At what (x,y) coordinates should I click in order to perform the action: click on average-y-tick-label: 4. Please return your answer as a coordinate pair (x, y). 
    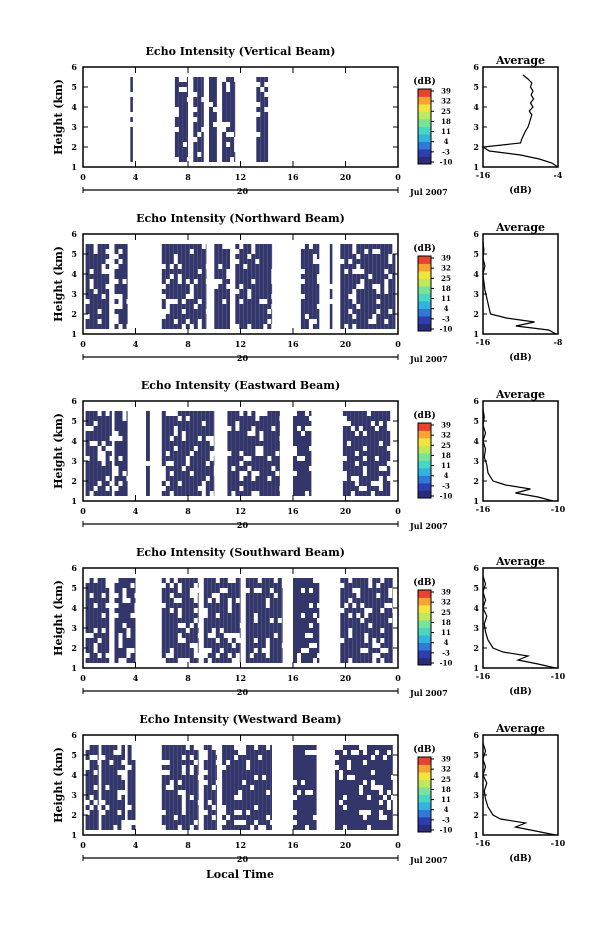
    Looking at the image, I should click on (476, 274).